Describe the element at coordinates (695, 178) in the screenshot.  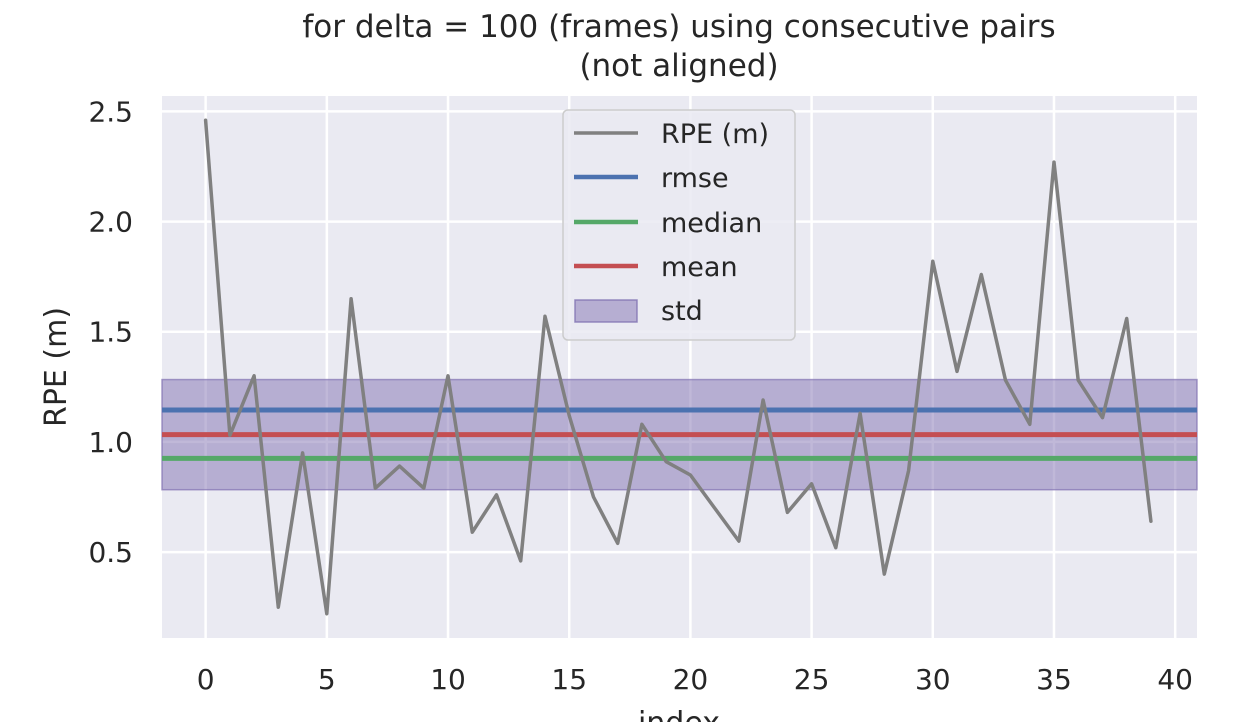
I see `legend-label-rmse: rmse` at that location.